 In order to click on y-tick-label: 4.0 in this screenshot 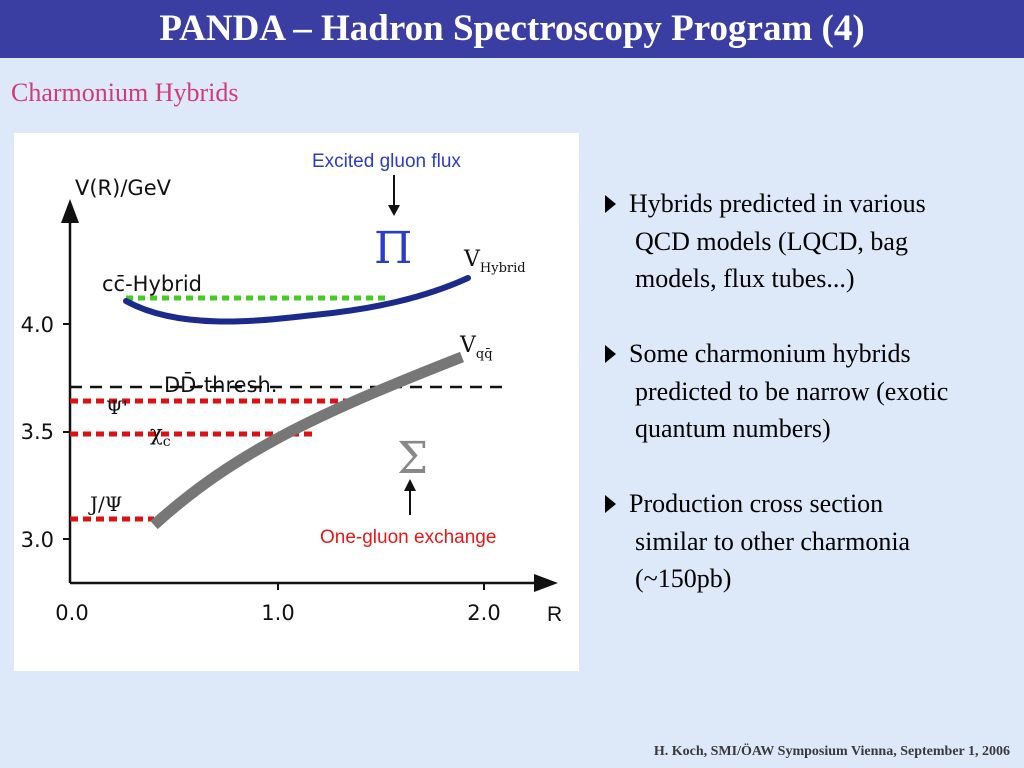, I will do `click(37, 325)`.